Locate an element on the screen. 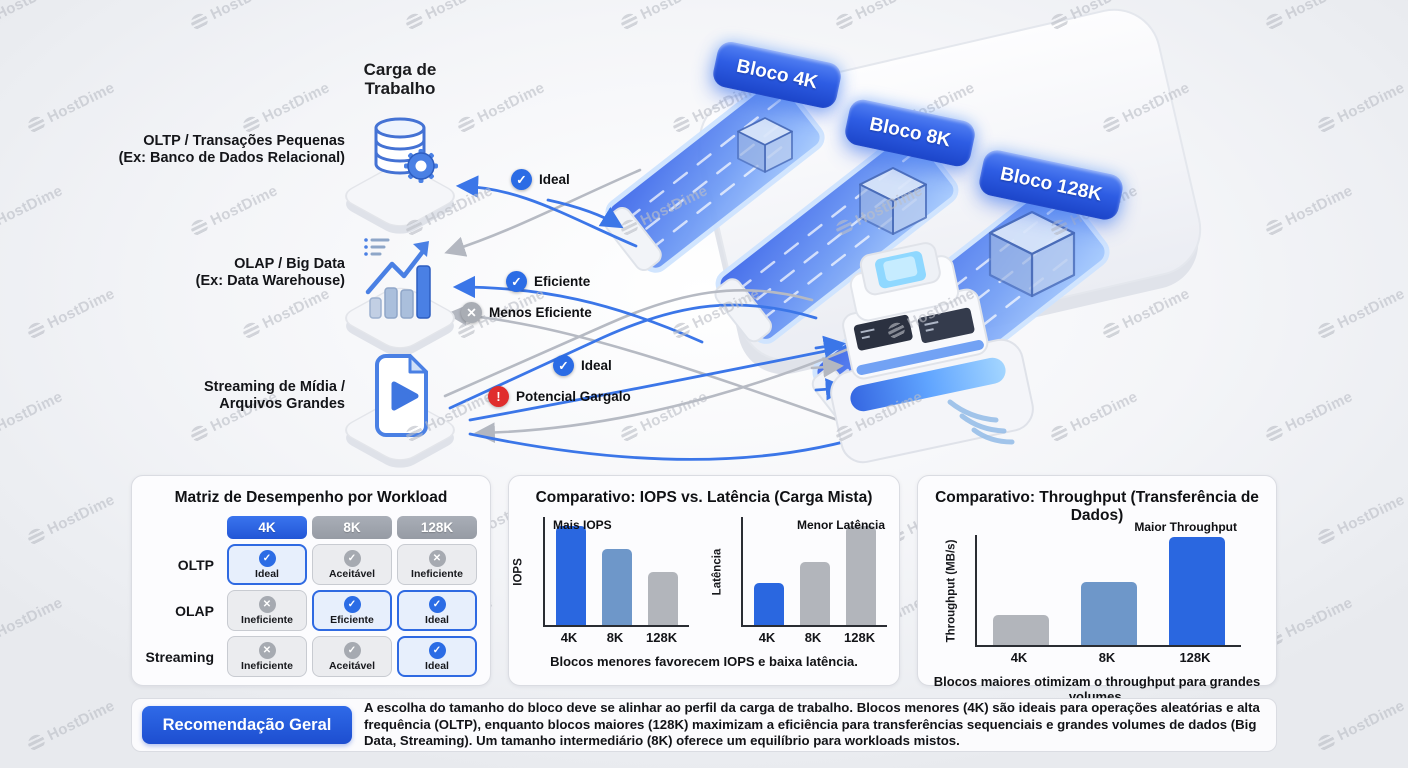  iops-plot-area: Mais IOPS is located at coordinates (616, 572).